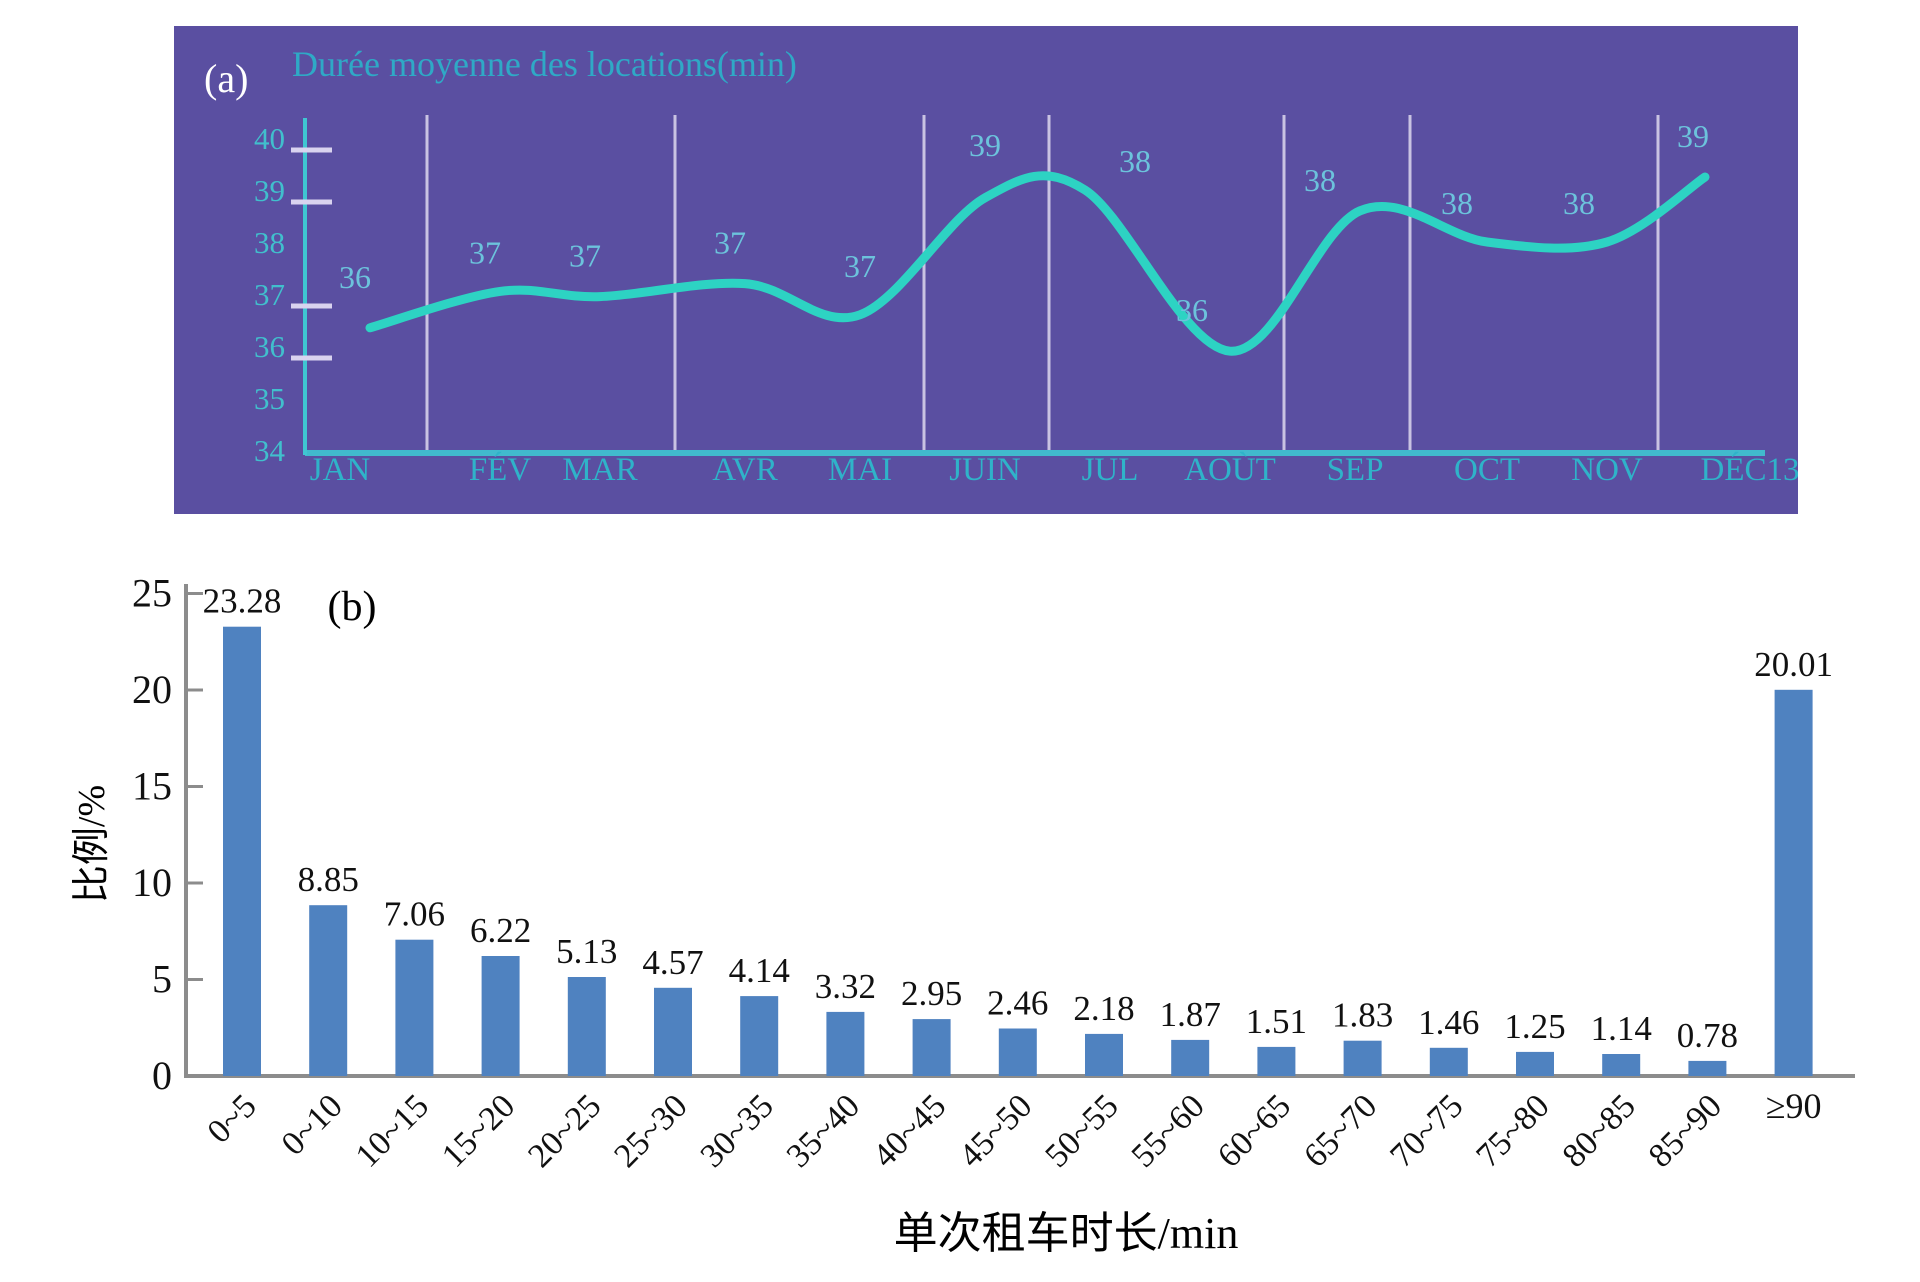  What do you see at coordinates (1793, 664) in the screenshot?
I see `bar-value-label: 20.01` at bounding box center [1793, 664].